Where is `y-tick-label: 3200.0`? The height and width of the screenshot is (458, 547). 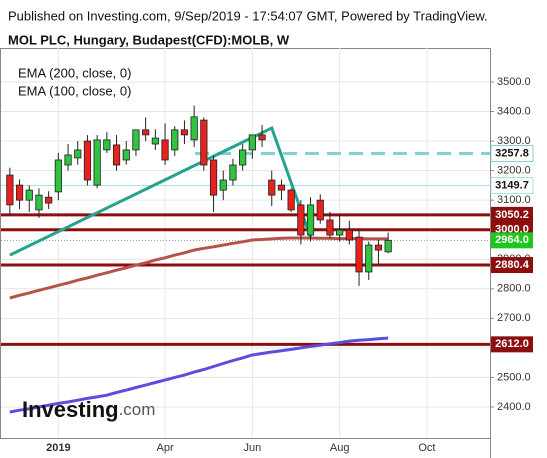 y-tick-label: 3200.0 is located at coordinates (514, 171).